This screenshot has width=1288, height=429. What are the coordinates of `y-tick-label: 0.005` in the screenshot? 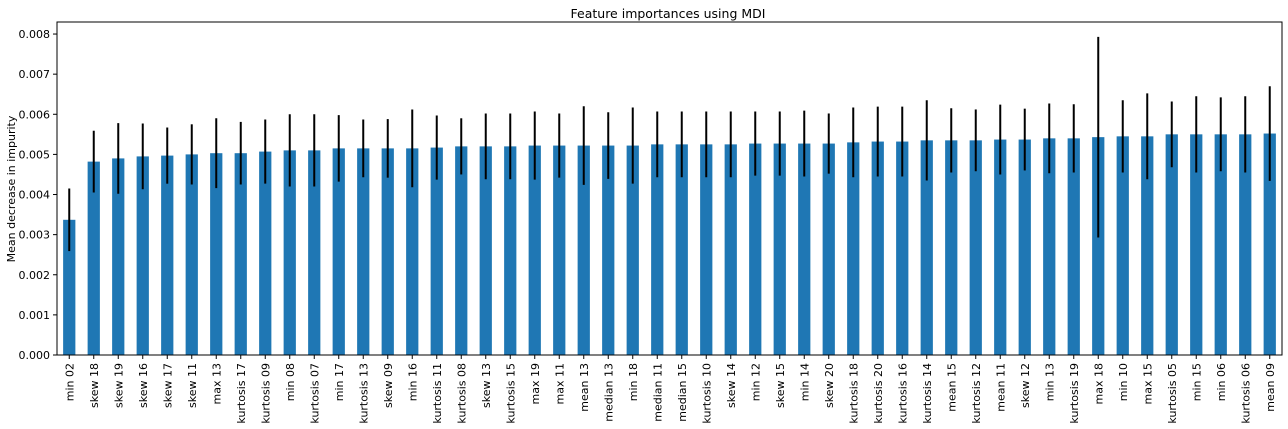 It's located at (35, 154).